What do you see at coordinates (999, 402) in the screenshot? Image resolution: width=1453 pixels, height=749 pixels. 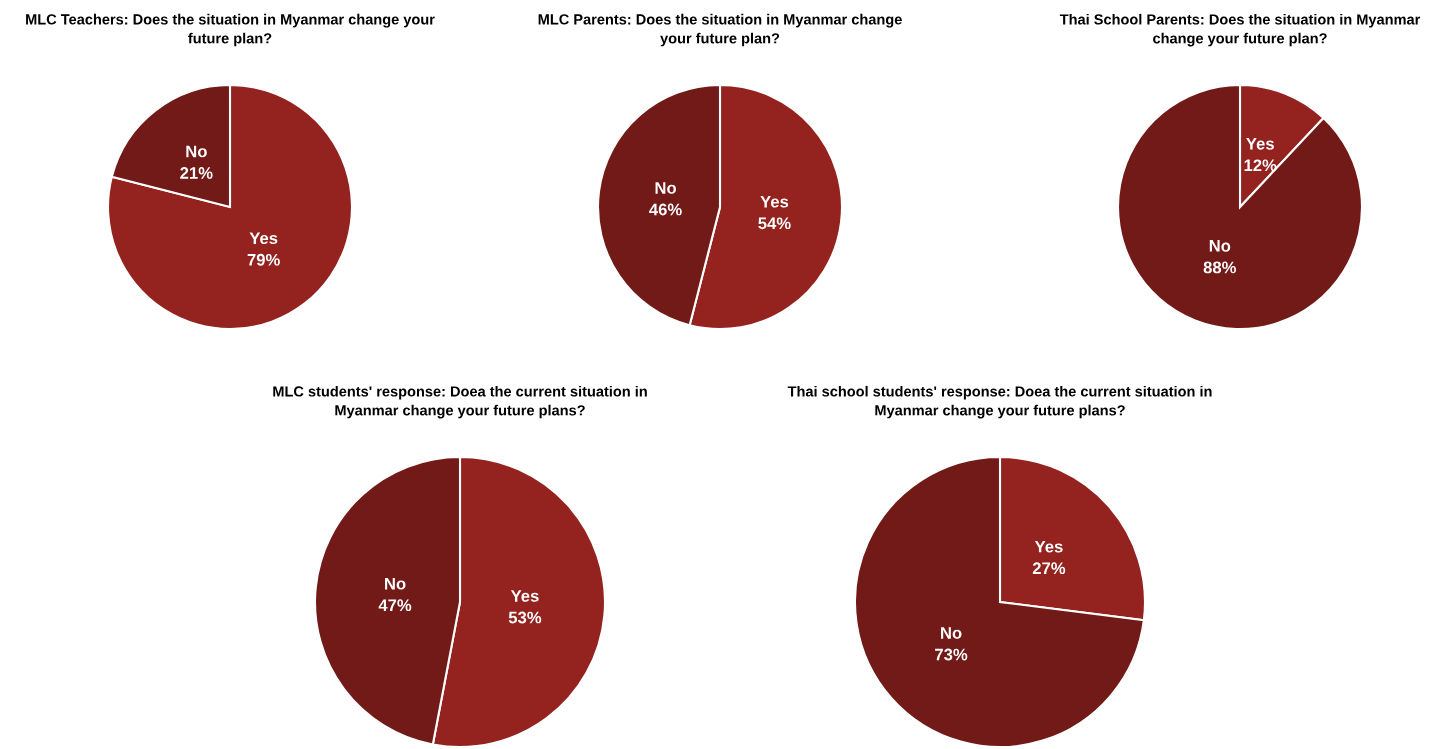 I see `chart-title: Thai school students' response: Doea the current situation in Myanmar change your future plans?` at bounding box center [999, 402].